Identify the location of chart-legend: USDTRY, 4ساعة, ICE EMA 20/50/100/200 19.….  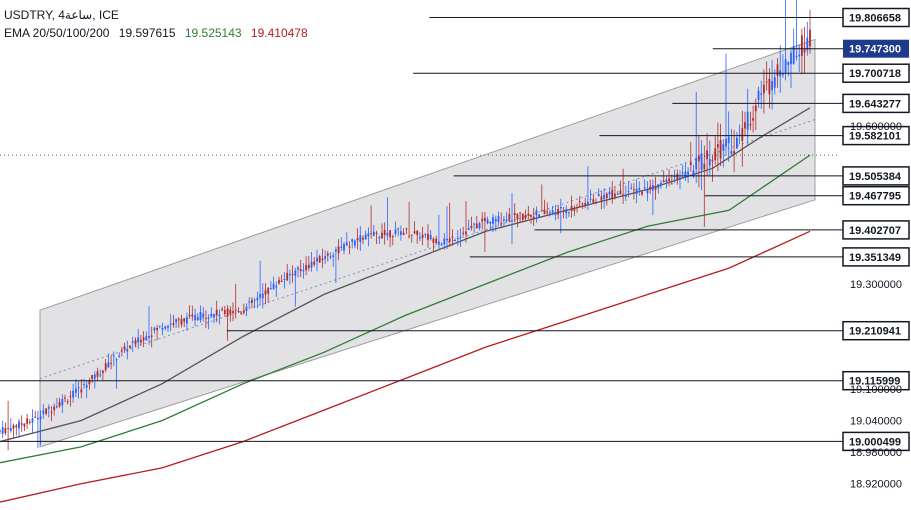
(156, 24).